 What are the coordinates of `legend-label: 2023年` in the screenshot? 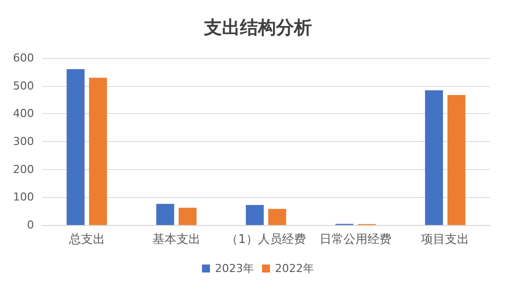 It's located at (234, 268).